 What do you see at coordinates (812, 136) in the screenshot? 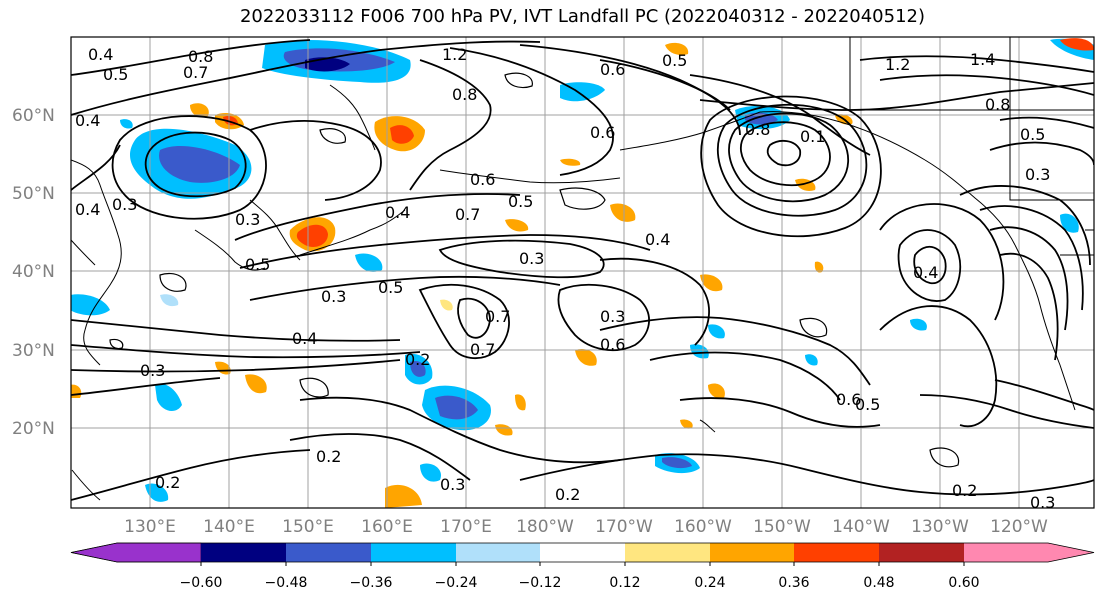
I see `contour-label: 0.1` at bounding box center [812, 136].